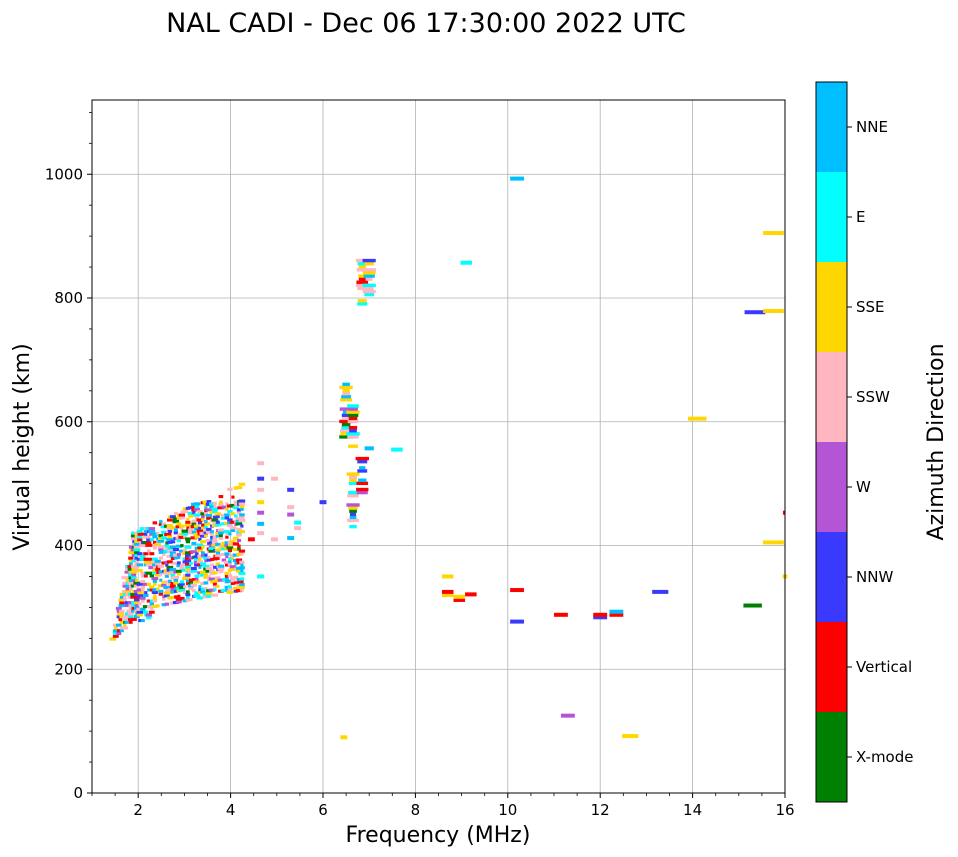 This screenshot has height=857, width=958. I want to click on x-tick-label: 4, so click(231, 810).